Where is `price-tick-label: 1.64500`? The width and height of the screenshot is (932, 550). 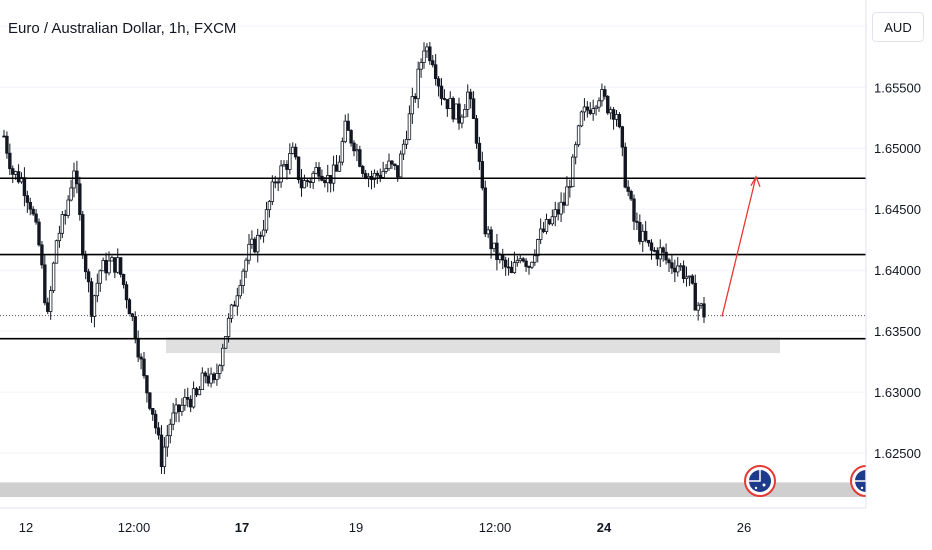
price-tick-label: 1.64500 is located at coordinates (897, 209).